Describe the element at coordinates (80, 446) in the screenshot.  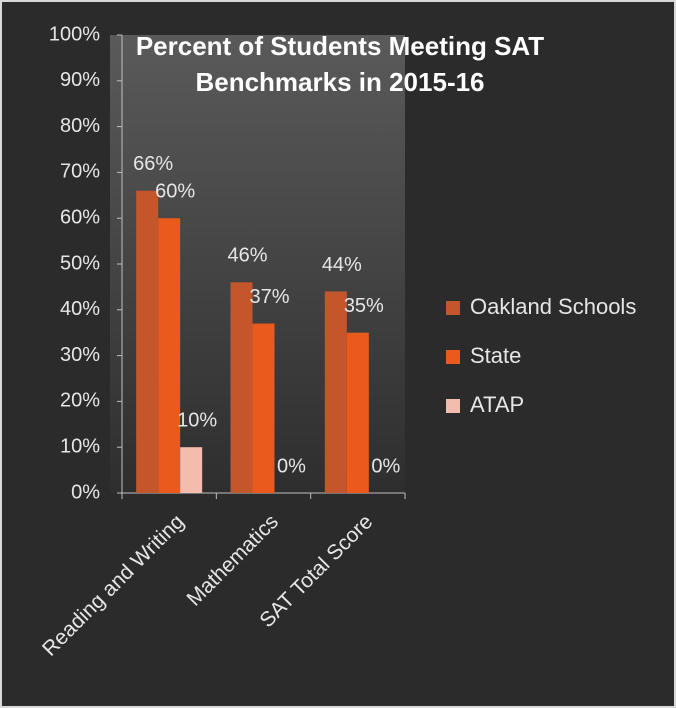
I see `y-tick-label: 10%` at that location.